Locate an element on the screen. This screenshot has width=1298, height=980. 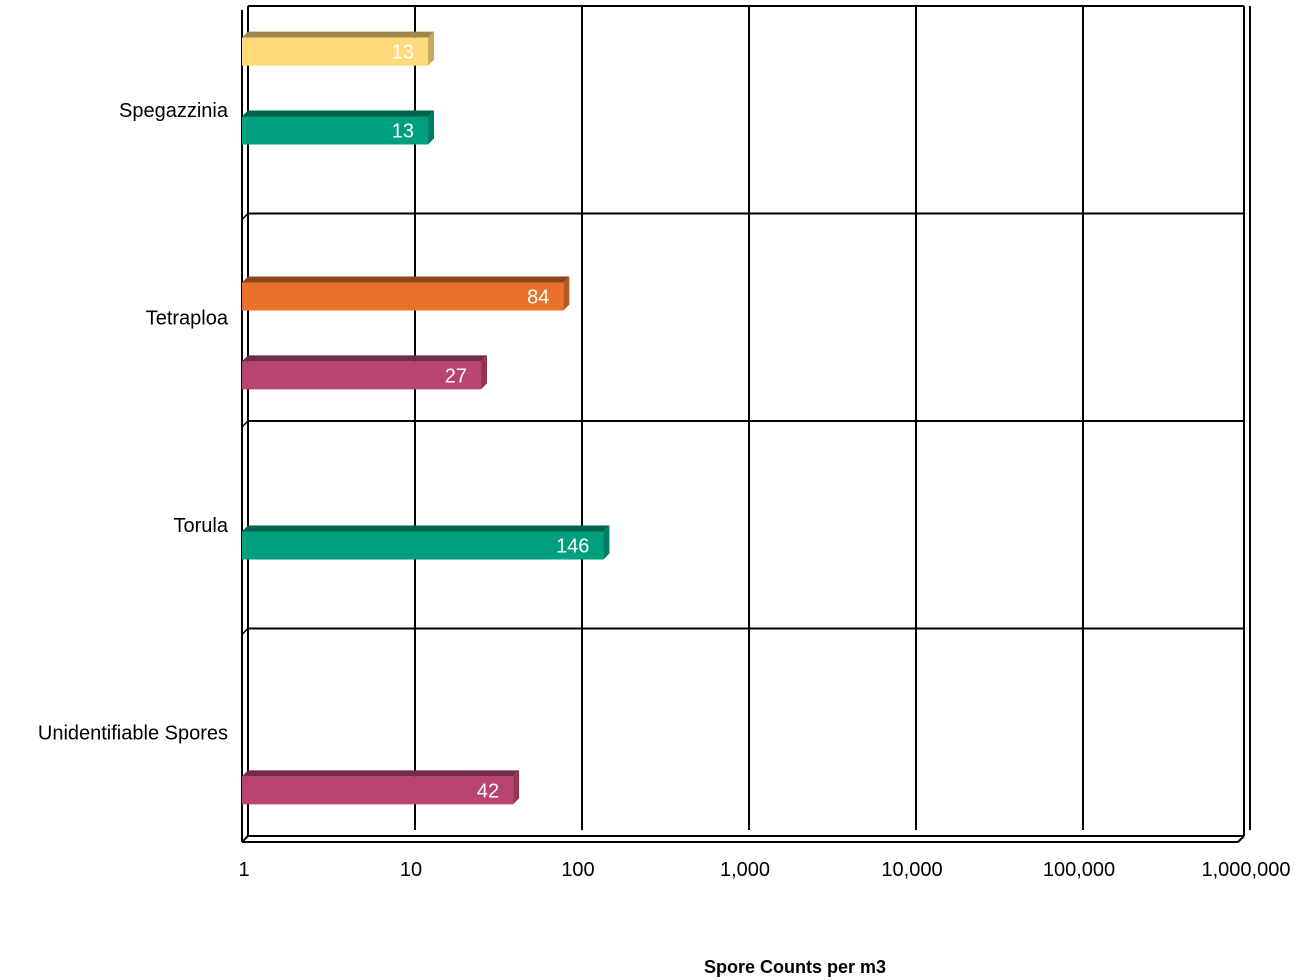
bar-value-label: 146 is located at coordinates (572, 547).